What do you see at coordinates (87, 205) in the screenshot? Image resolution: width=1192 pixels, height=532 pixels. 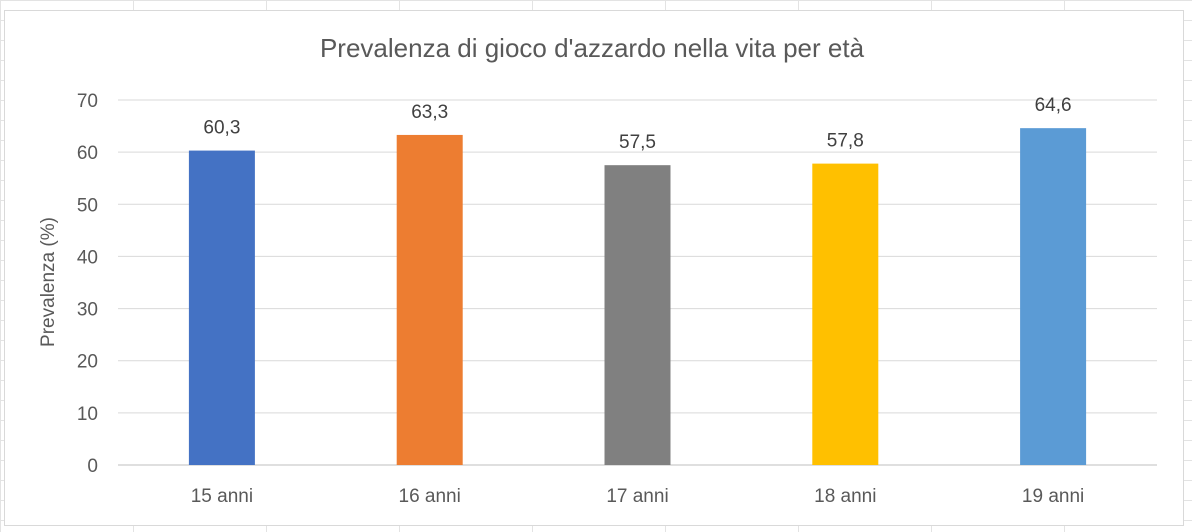 I see `y-tick-label: 50` at bounding box center [87, 205].